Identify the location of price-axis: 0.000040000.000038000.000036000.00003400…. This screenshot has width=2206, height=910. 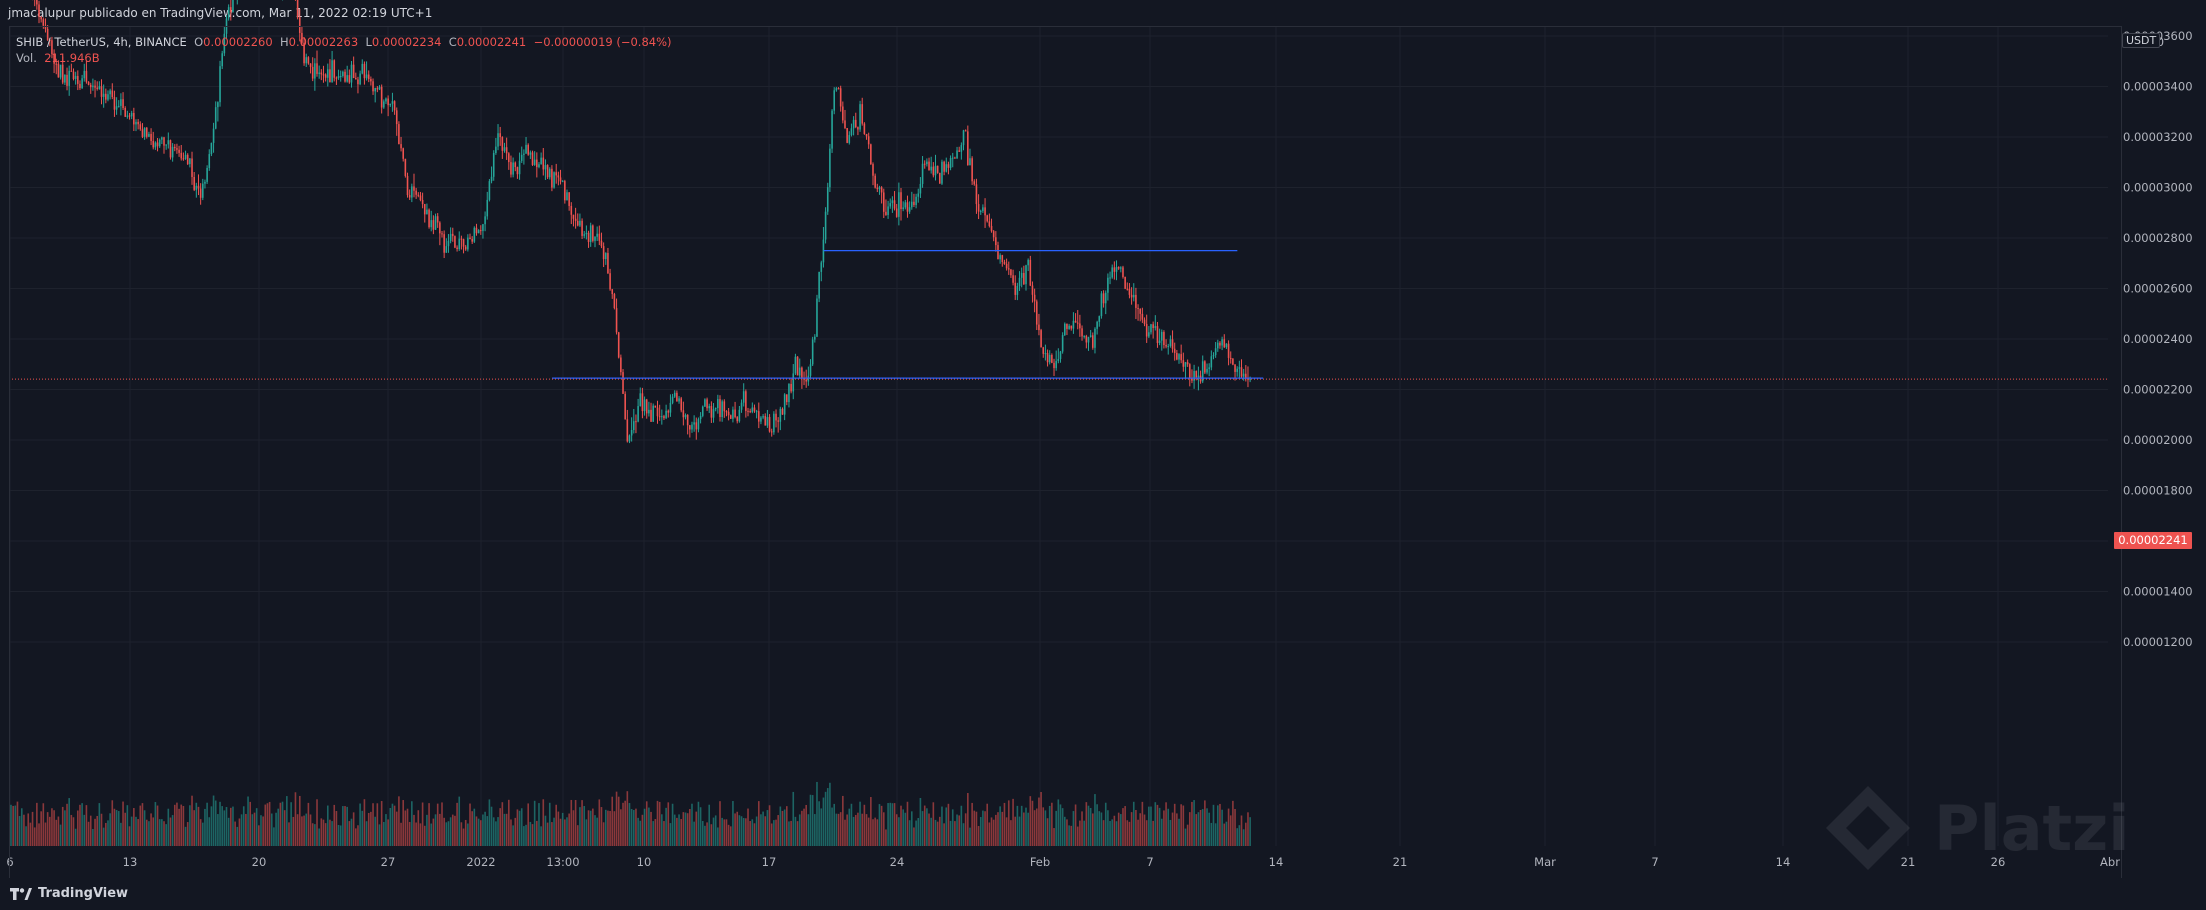
(2158, 339).